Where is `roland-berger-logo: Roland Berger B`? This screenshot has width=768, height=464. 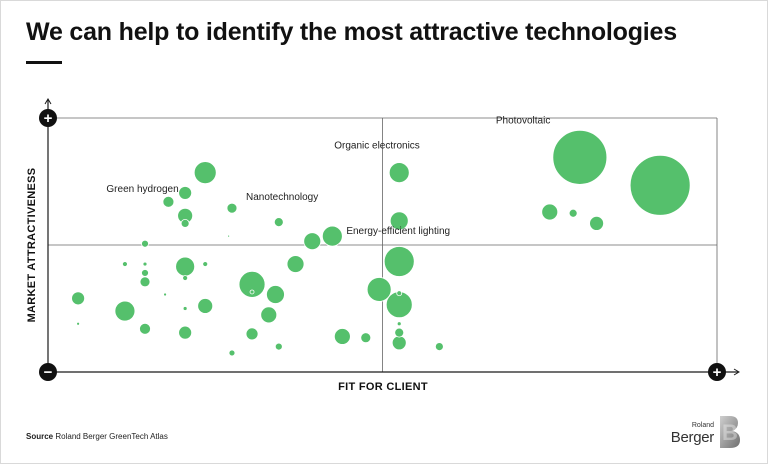 roland-berger-logo: Roland Berger B is located at coordinates (702, 432).